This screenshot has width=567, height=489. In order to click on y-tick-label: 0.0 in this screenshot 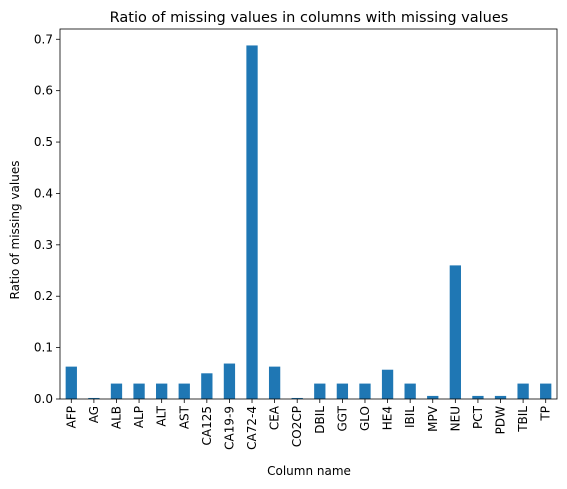, I will do `click(43, 399)`.